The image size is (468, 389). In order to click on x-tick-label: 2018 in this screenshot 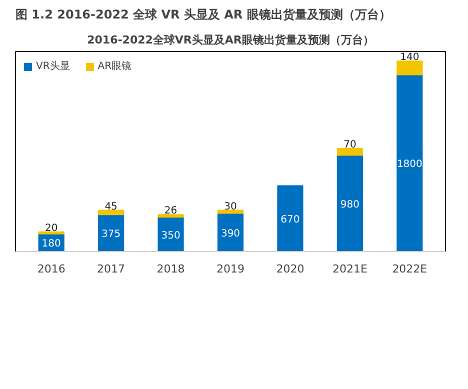, I will do `click(170, 269)`.